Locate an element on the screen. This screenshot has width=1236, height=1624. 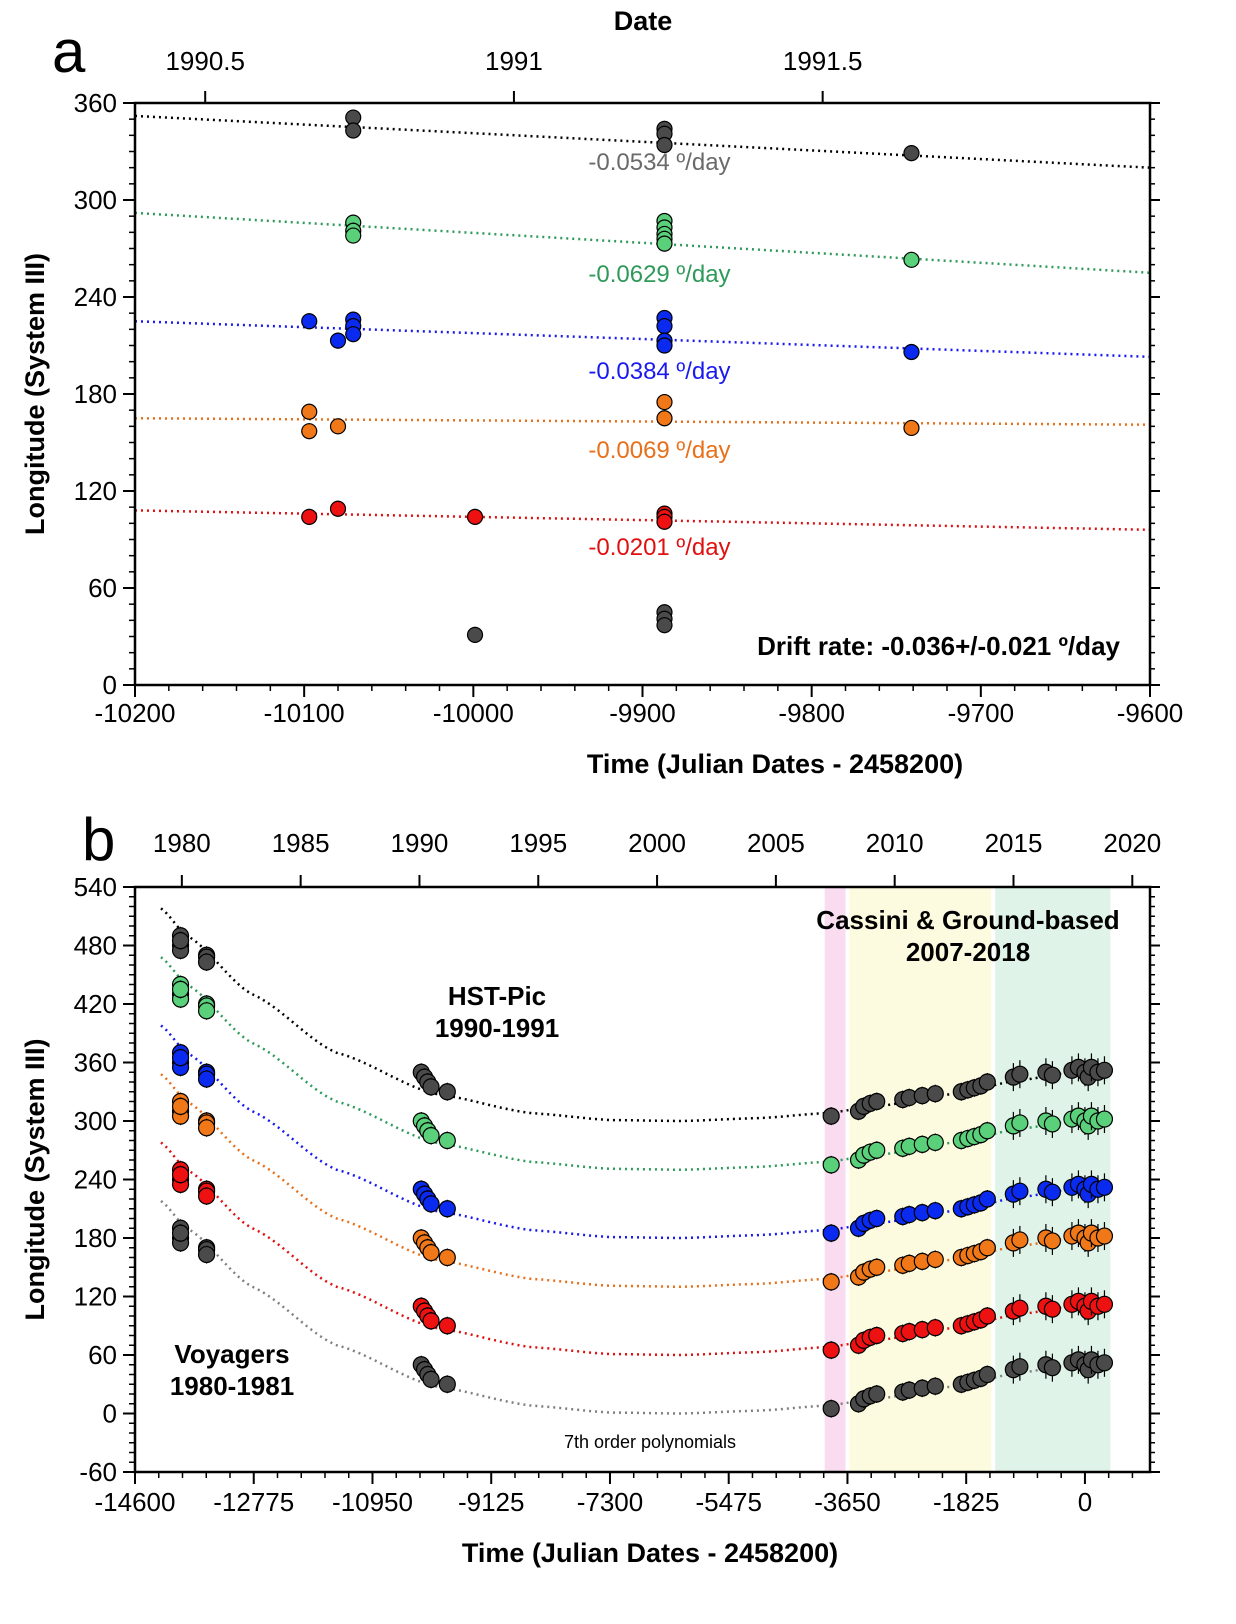
panel-b-poly-label: 7th order polynomials is located at coordinates (650, 1442).